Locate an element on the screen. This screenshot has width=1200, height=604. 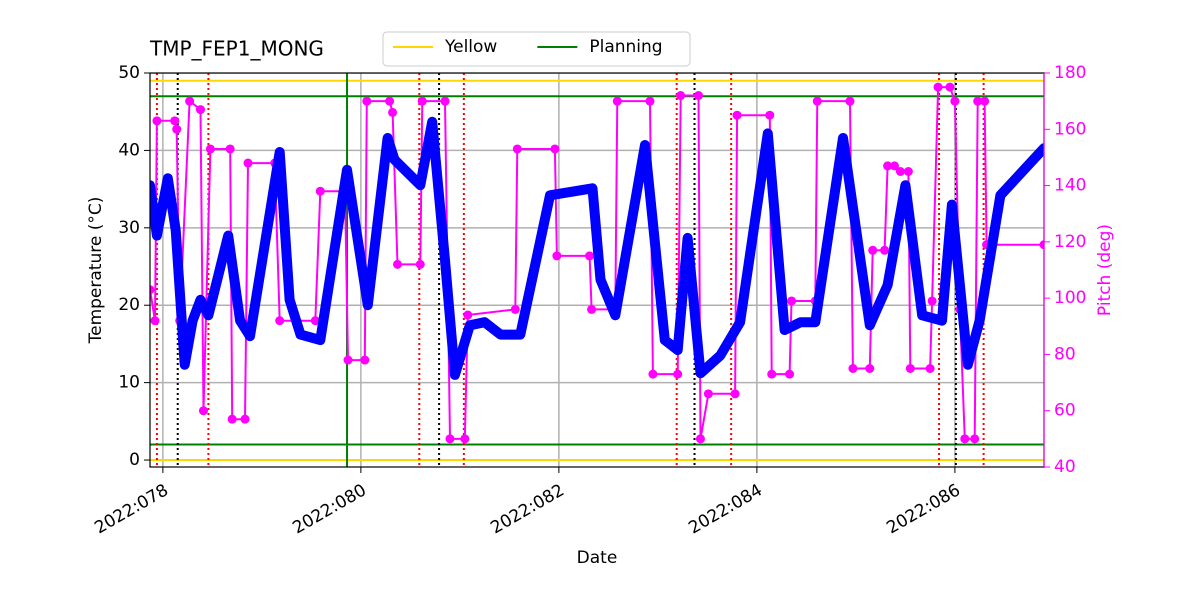
y2-tick-label: 120 is located at coordinates (1070, 242).